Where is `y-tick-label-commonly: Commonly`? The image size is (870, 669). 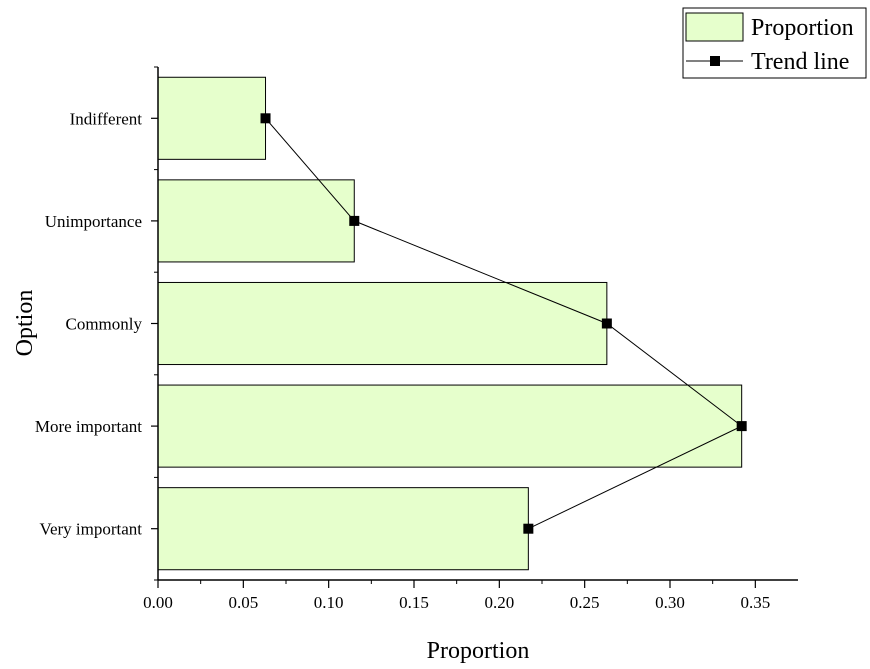
y-tick-label-commonly: Commonly is located at coordinates (103, 324).